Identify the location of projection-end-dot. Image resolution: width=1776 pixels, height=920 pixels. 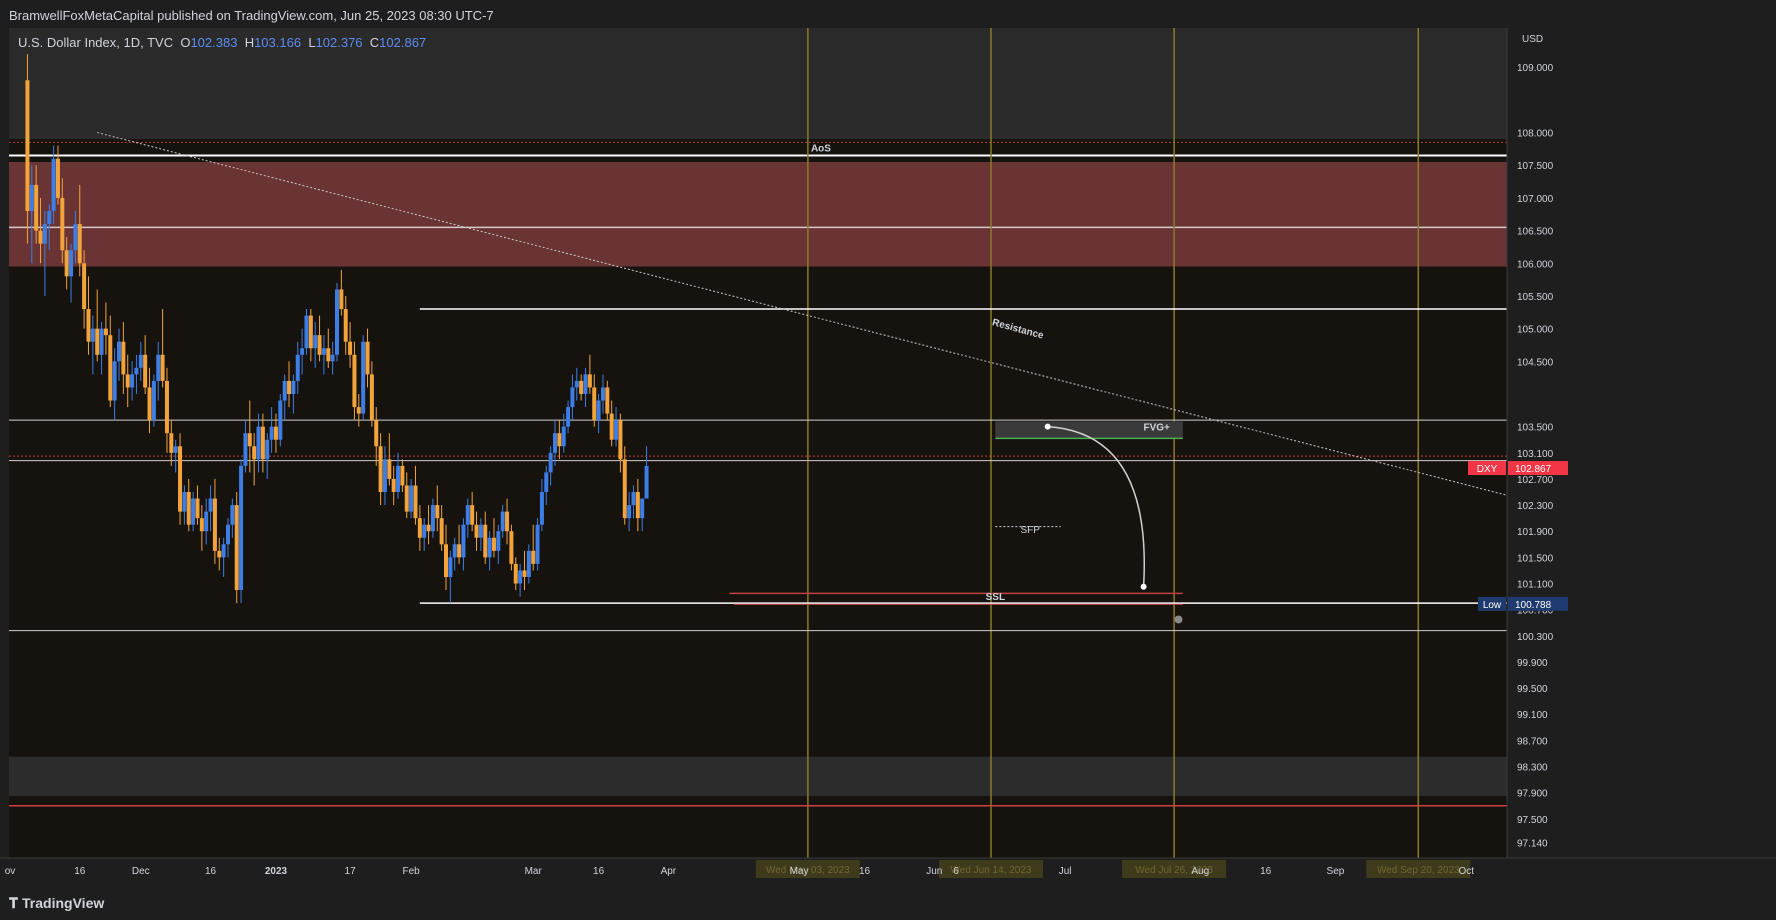
(1143, 586).